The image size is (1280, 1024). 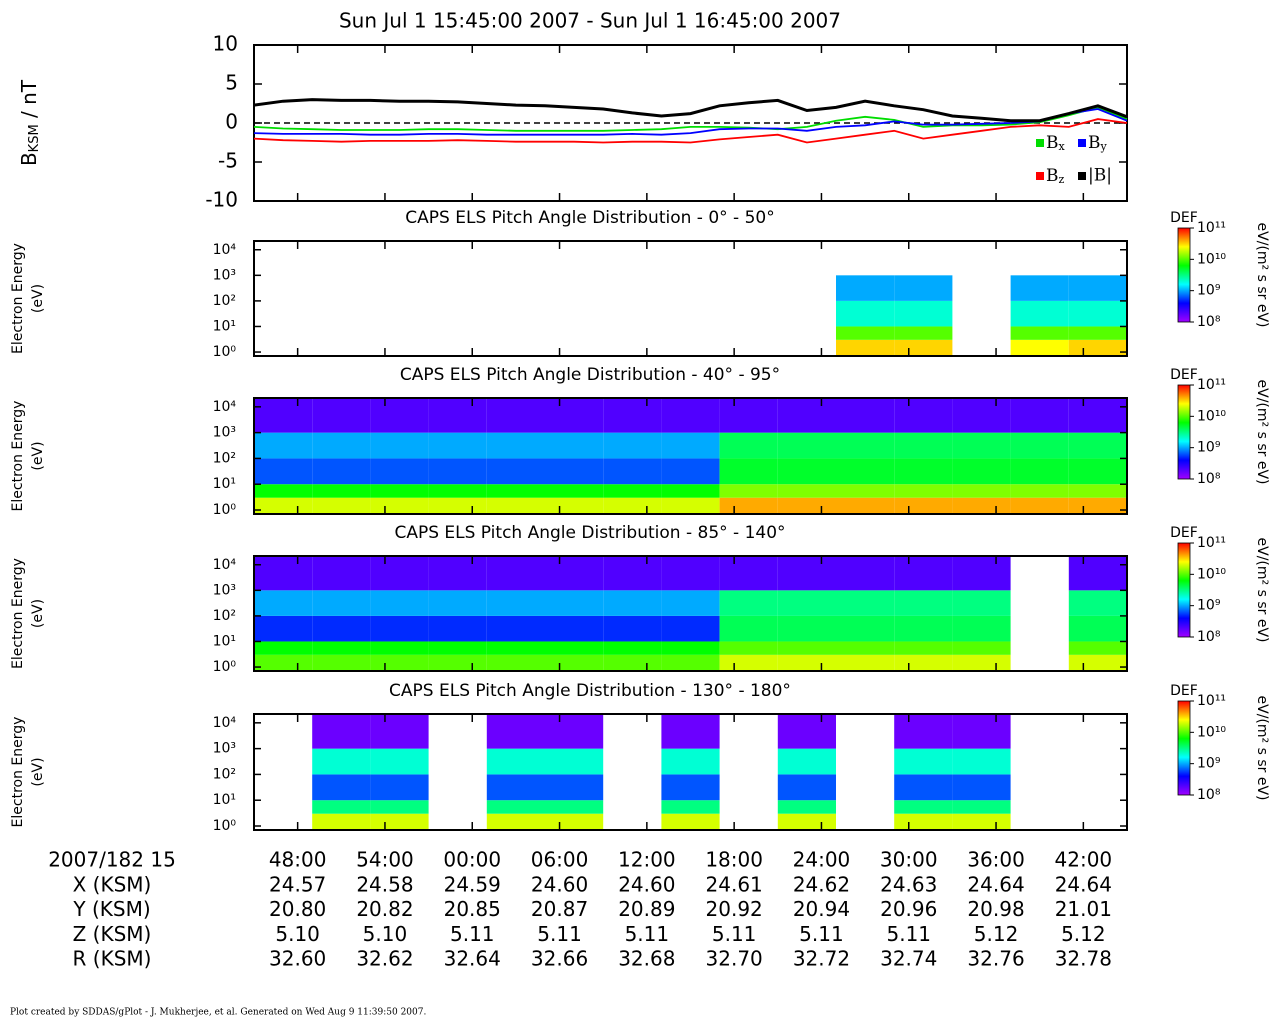 What do you see at coordinates (224, 484) in the screenshot?
I see `y-tick-label: 10¹` at bounding box center [224, 484].